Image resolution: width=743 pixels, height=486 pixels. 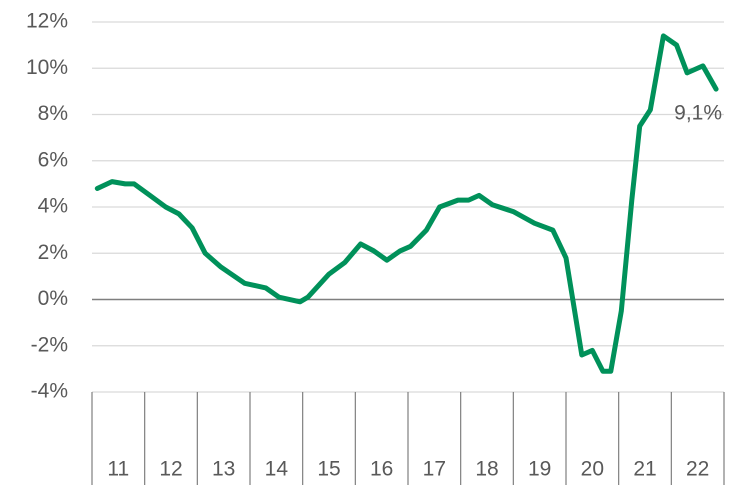 What do you see at coordinates (277, 469) in the screenshot?
I see `x-tick-label: 14` at bounding box center [277, 469].